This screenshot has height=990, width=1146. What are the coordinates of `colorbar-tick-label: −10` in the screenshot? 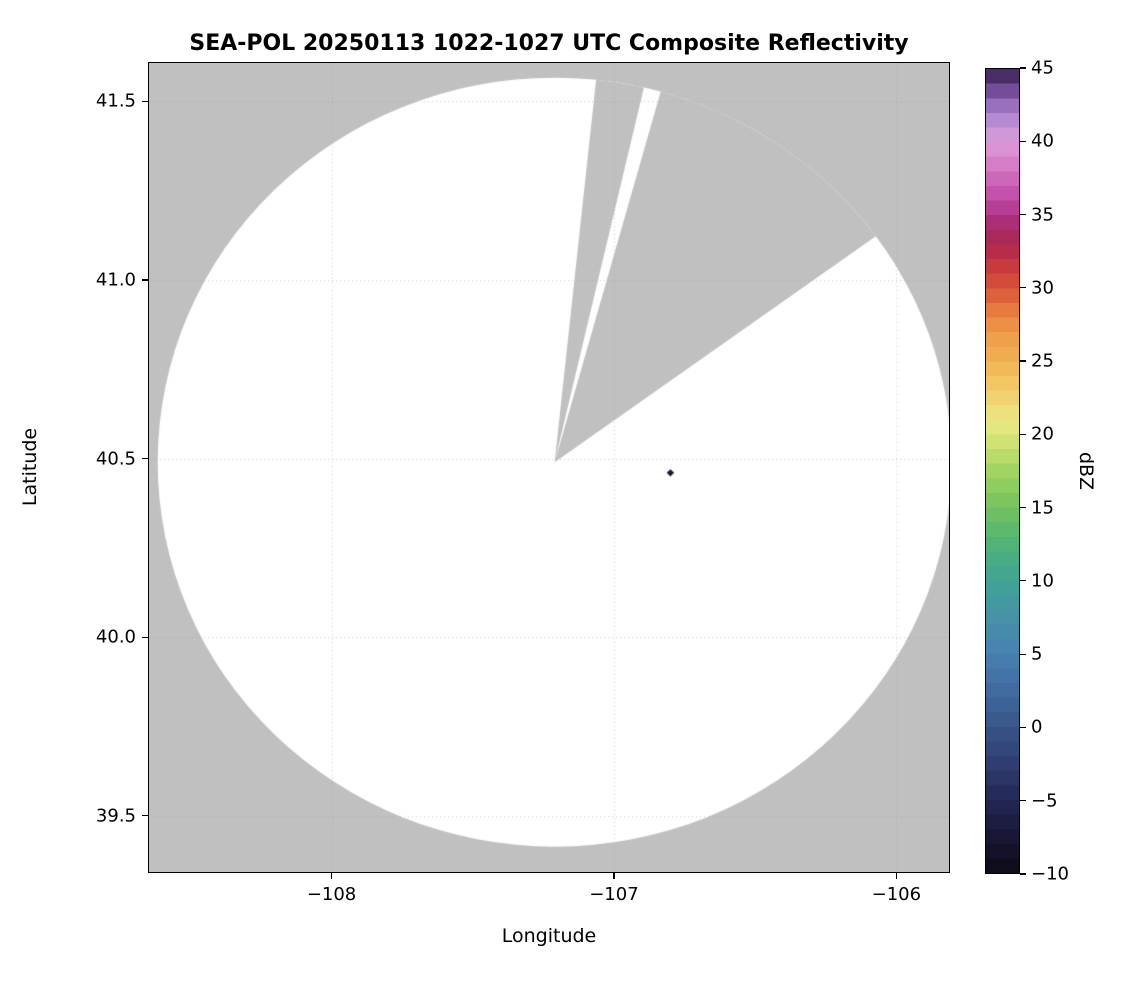 It's located at (1050, 874).